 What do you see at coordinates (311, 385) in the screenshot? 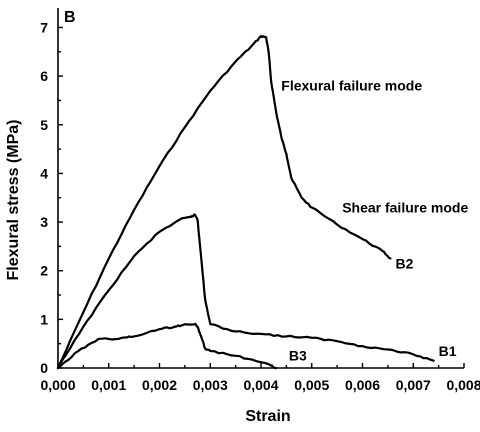
I see `x-tick-label: 0,005` at bounding box center [311, 385].